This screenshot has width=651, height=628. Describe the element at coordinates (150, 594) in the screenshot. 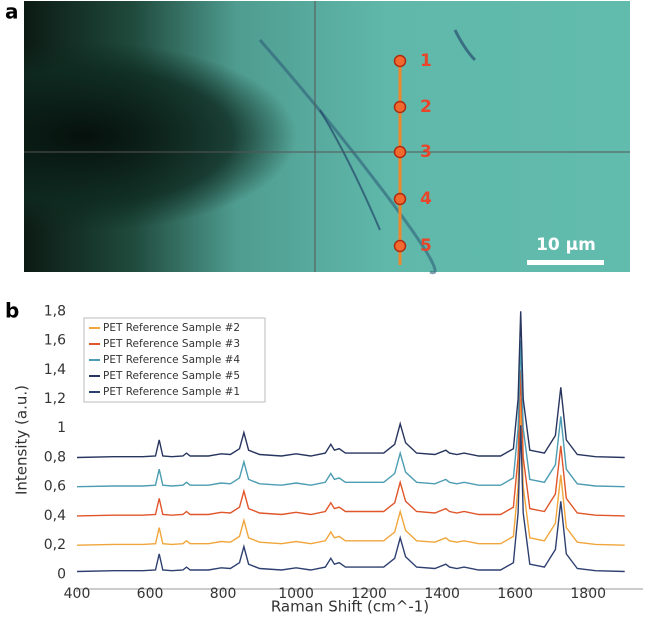

I see `x-tick-label: 600` at that location.